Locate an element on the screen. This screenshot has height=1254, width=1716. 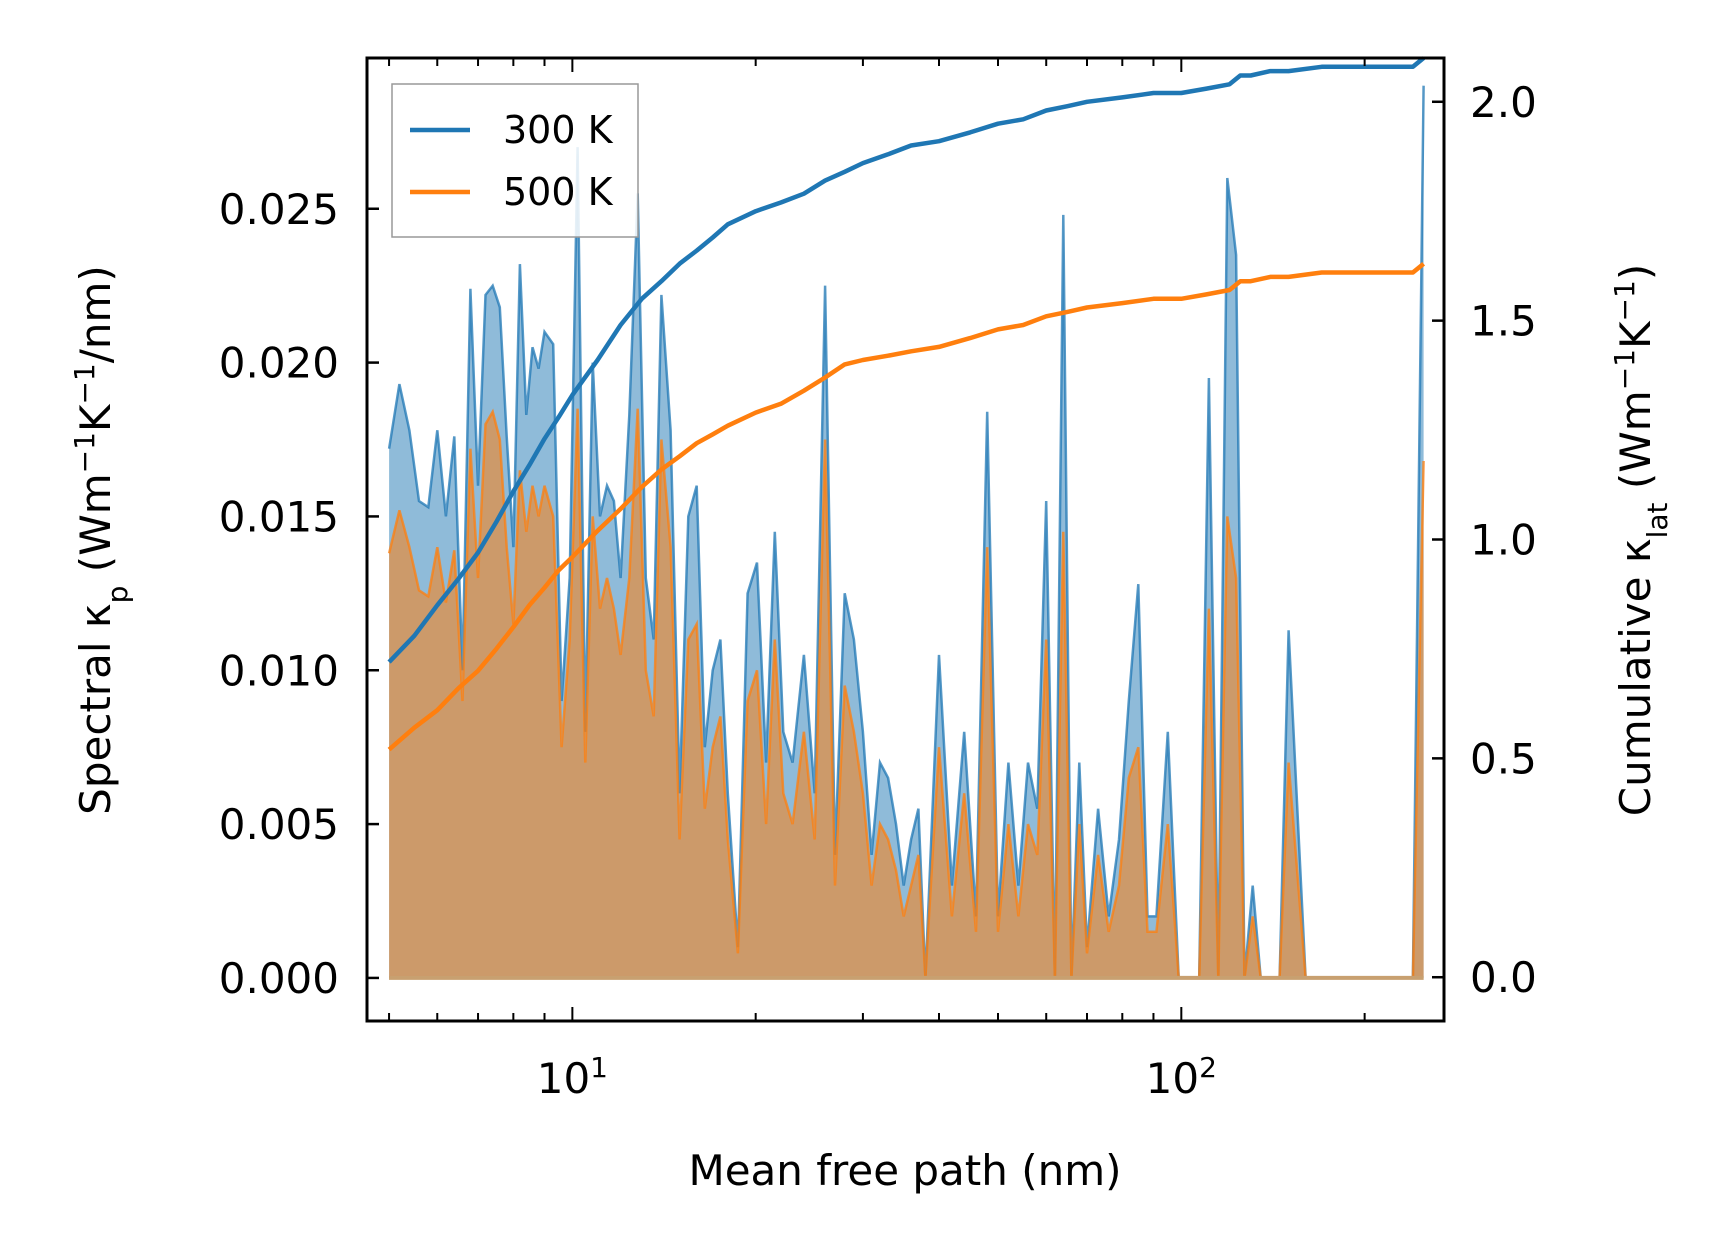
y-left-tick-label: 0.010 is located at coordinates (279, 670).